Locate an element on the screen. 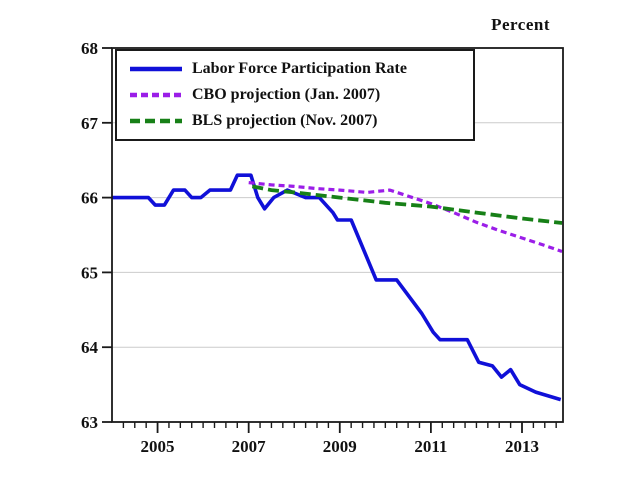  y-axis-unit-label: Percent is located at coordinates (520, 24).